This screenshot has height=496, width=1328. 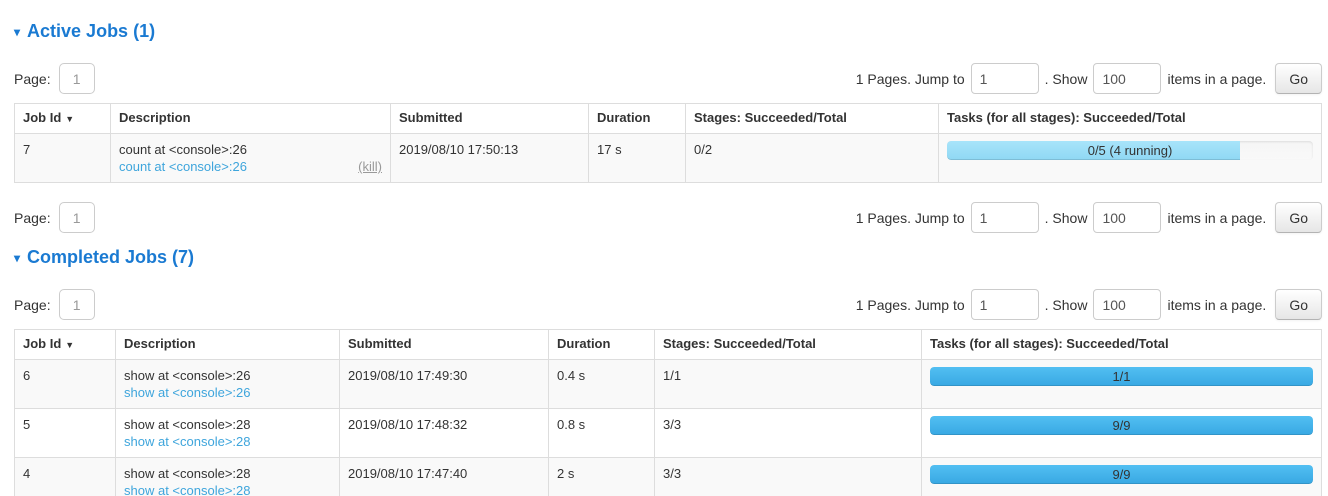 I want to click on progress-label: 9/9, so click(x=1121, y=474).